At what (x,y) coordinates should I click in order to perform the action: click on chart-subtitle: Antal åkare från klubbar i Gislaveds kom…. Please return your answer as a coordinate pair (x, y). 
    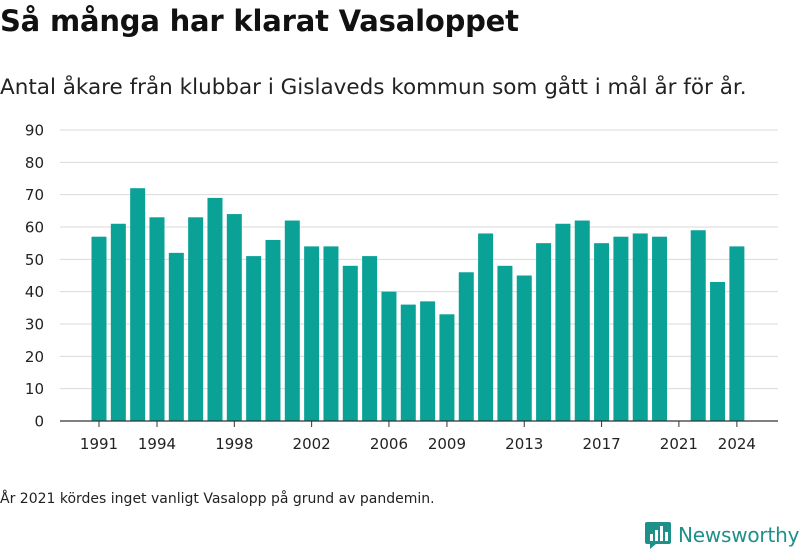
    Looking at the image, I should click on (373, 87).